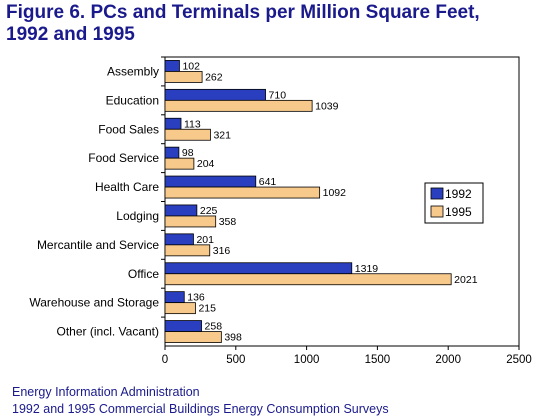  Describe the element at coordinates (235, 360) in the screenshot. I see `x-tick-label: 500` at that location.